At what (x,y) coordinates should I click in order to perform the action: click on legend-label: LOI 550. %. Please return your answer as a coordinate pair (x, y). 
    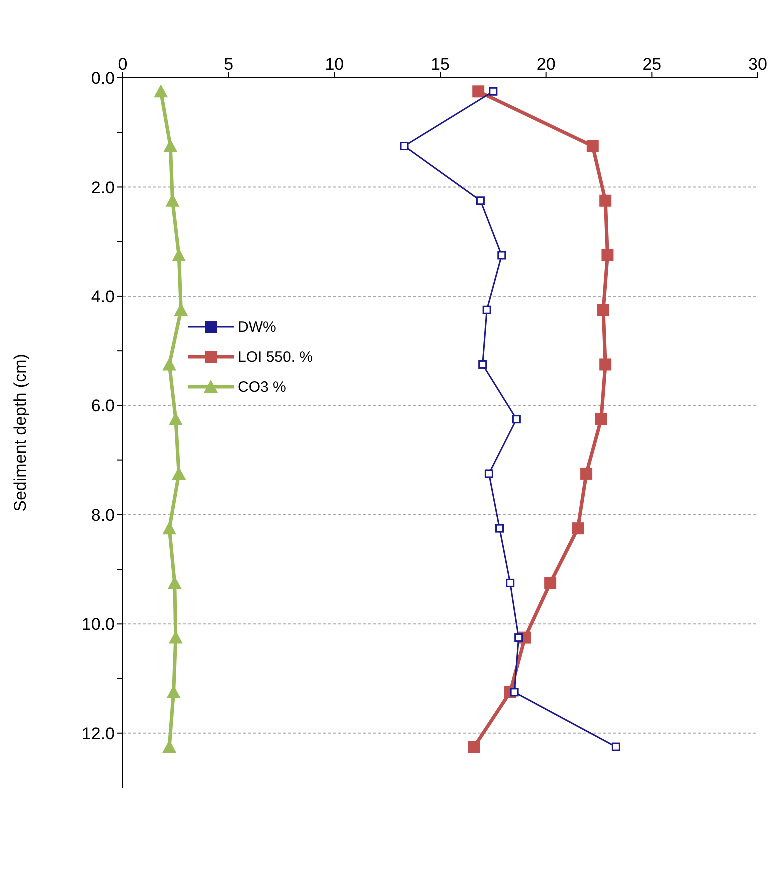
    Looking at the image, I should click on (276, 357).